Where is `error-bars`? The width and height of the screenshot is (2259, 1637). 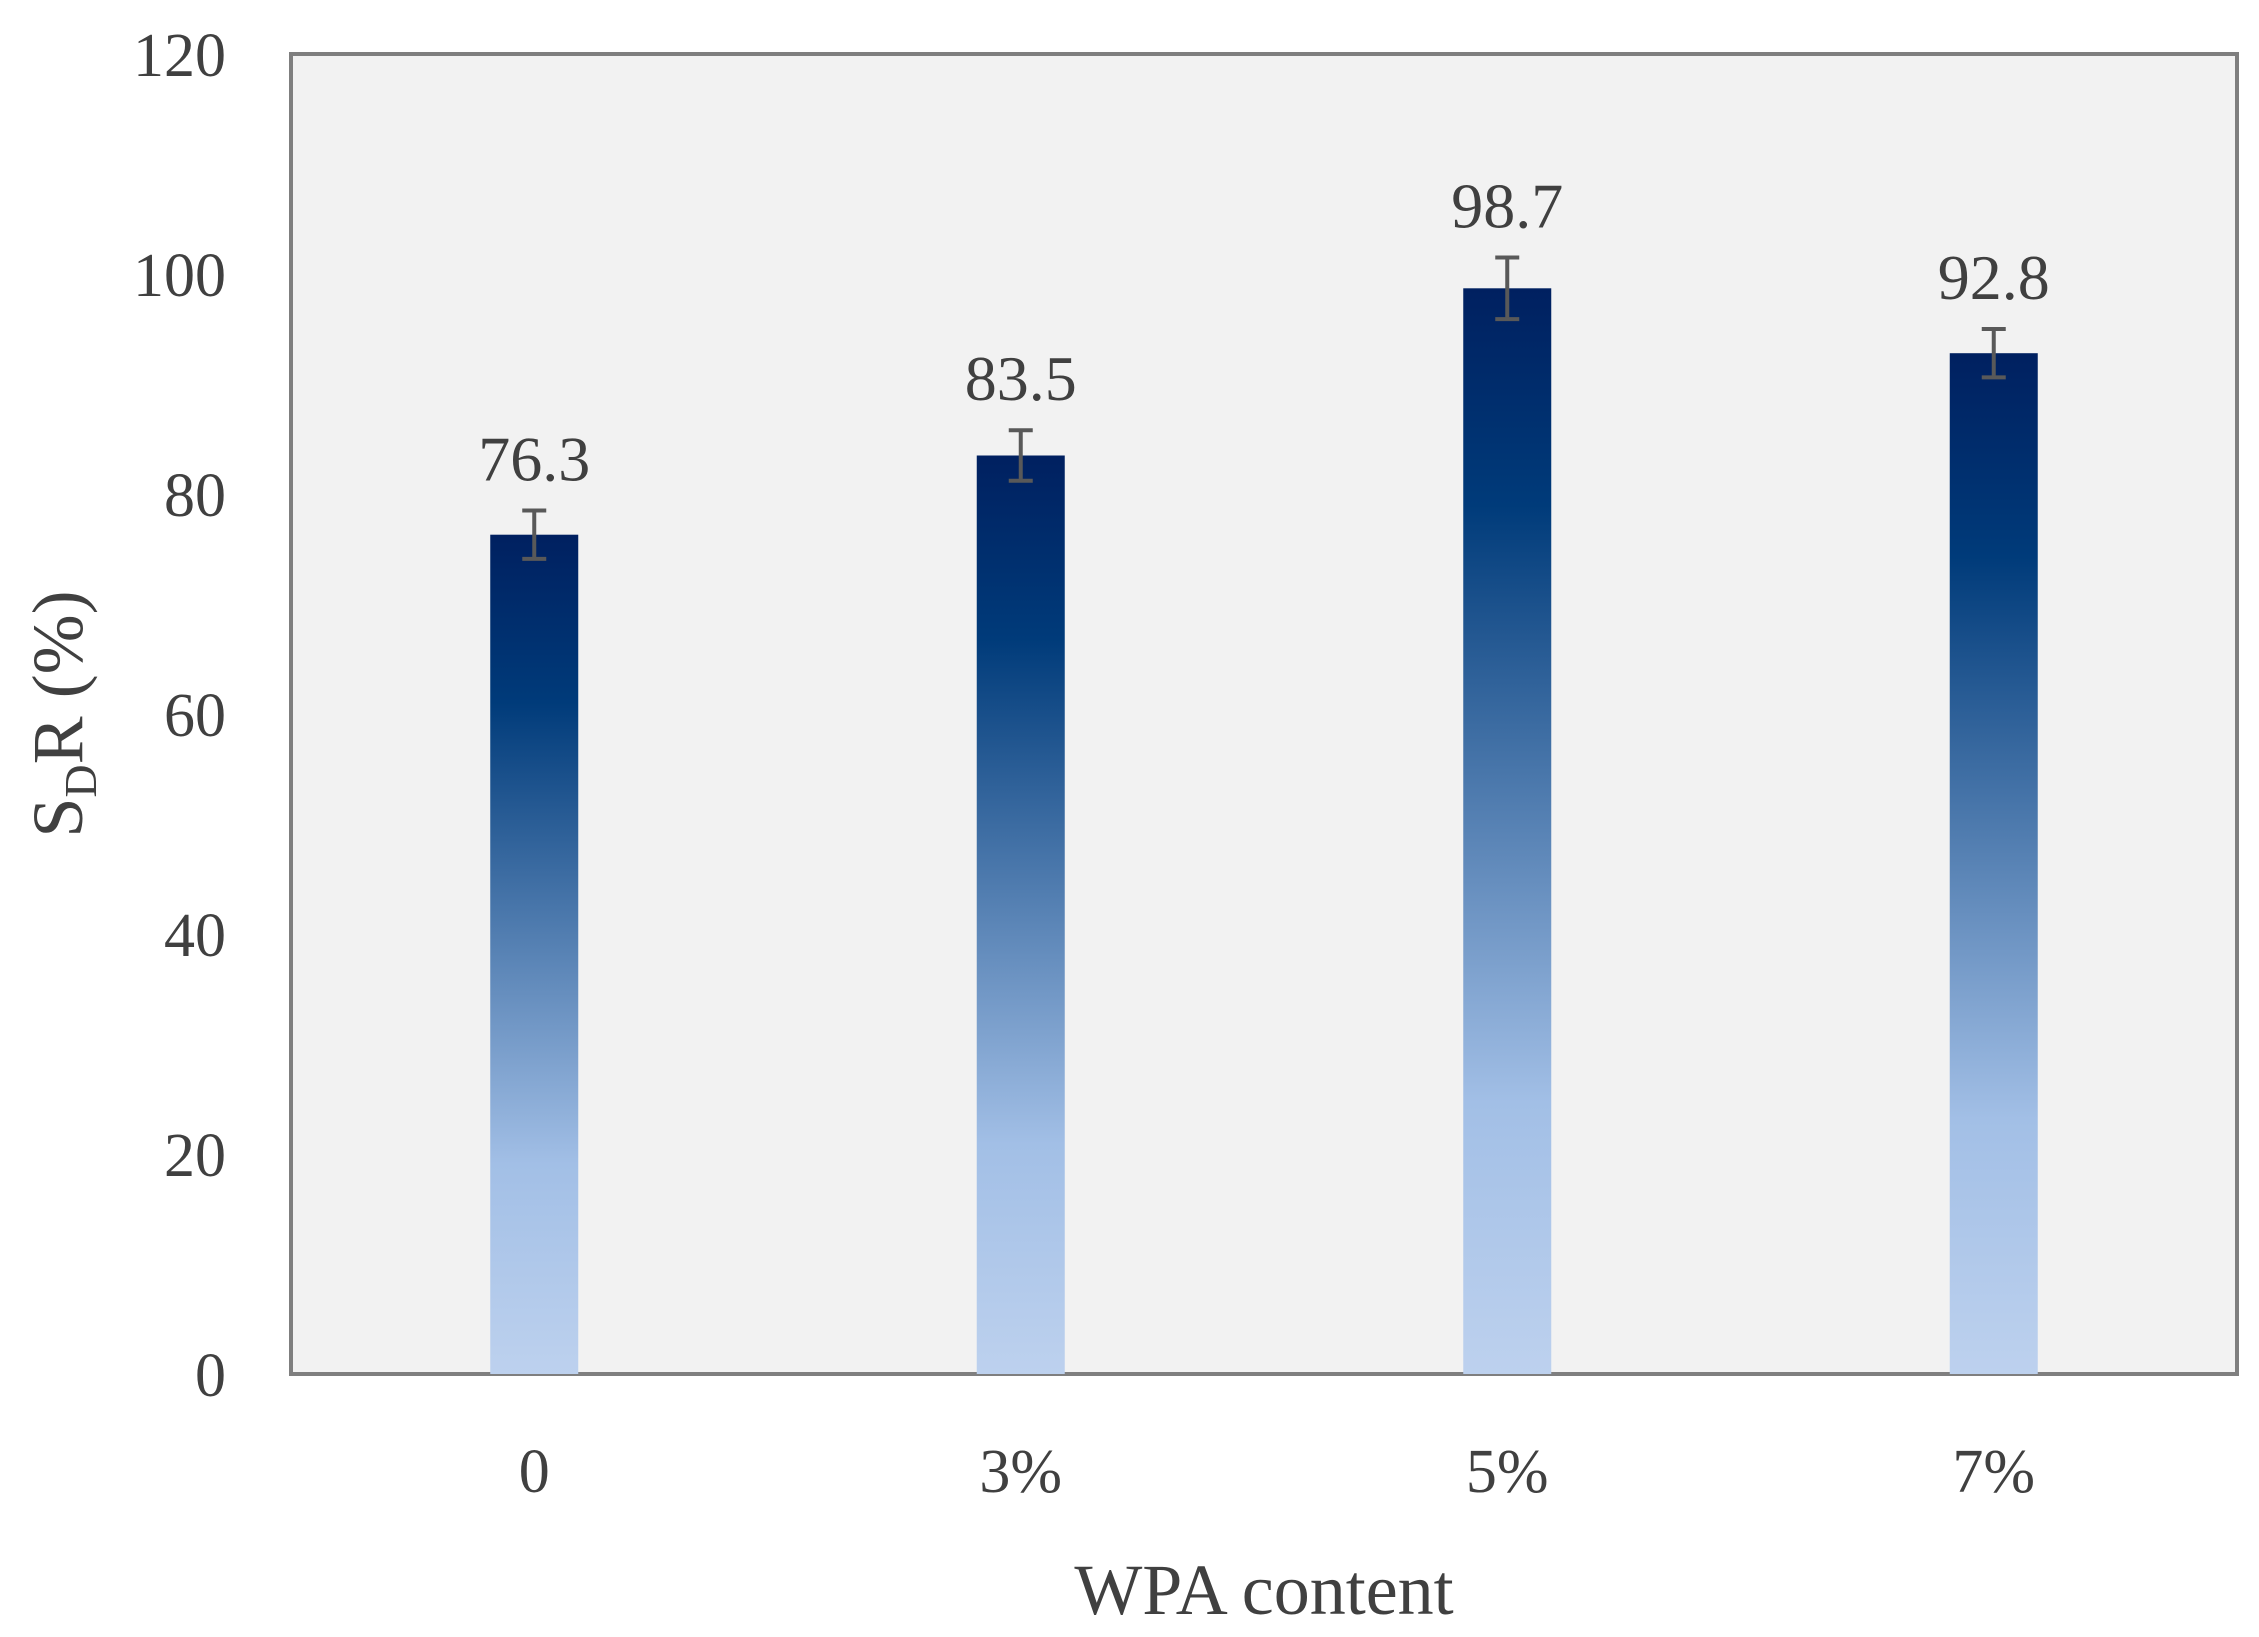
error-bars is located at coordinates (1264, 408).